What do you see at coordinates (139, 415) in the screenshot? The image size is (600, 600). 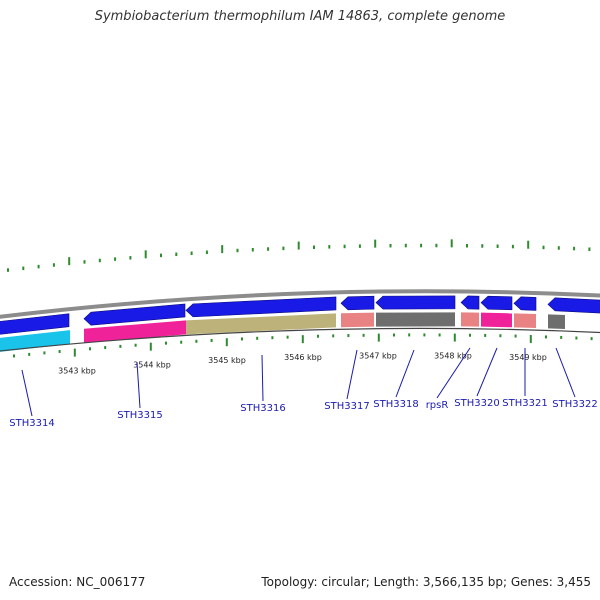 I see `gene-label: STH3315` at bounding box center [139, 415].